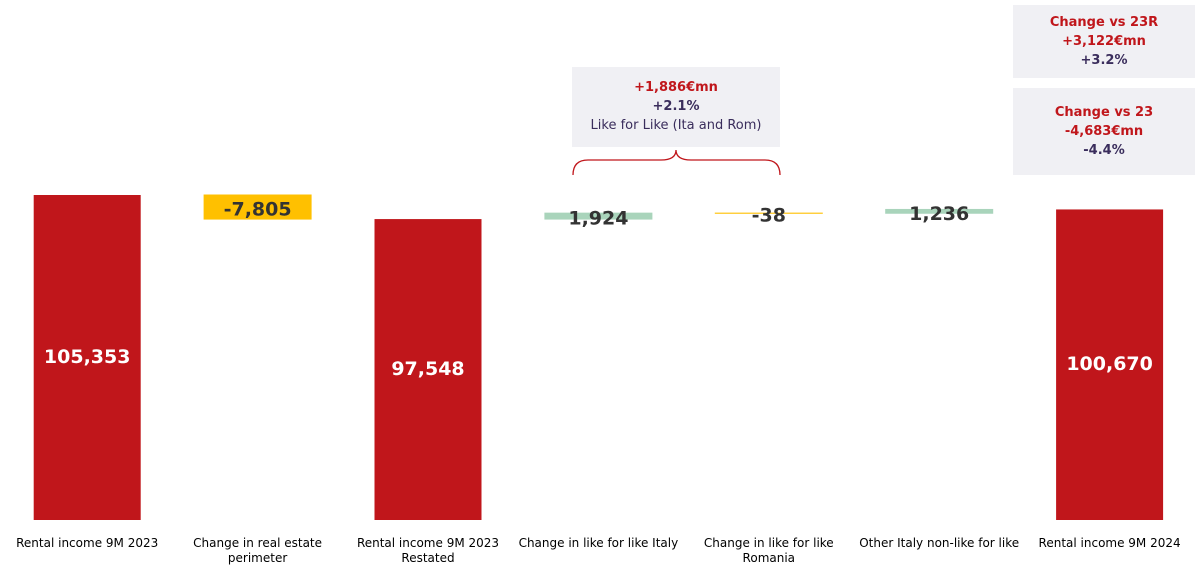  I want to click on x-tick-label: Change in like for like Italy, so click(598, 543).